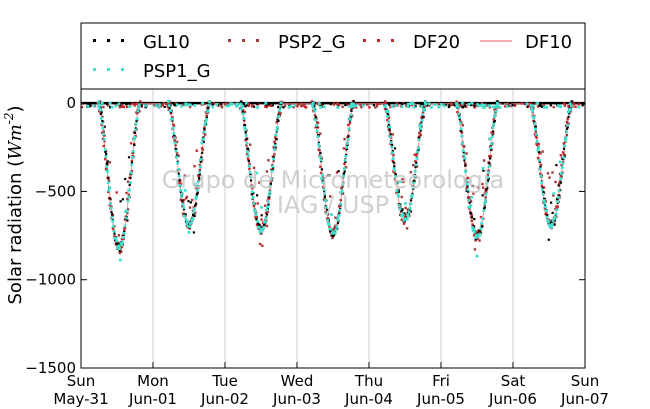 The image size is (650, 409). I want to click on x-tick-label-date-6: Jun-06, so click(512, 399).